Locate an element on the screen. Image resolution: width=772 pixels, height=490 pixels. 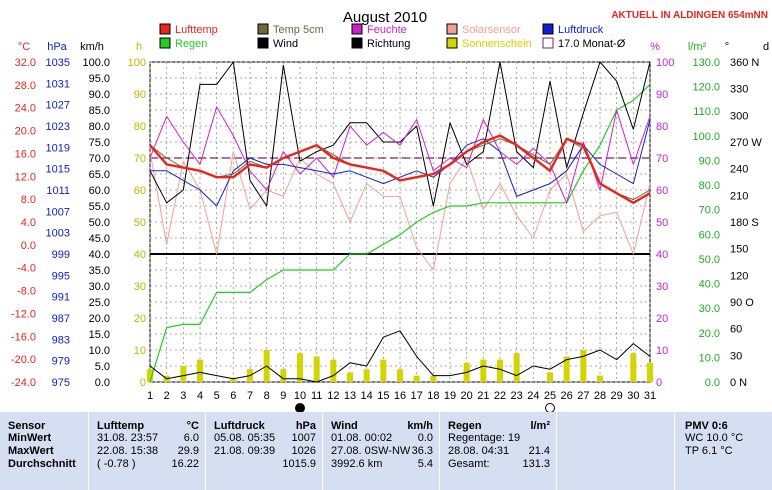
x-tick-label: 23 is located at coordinates (517, 396).